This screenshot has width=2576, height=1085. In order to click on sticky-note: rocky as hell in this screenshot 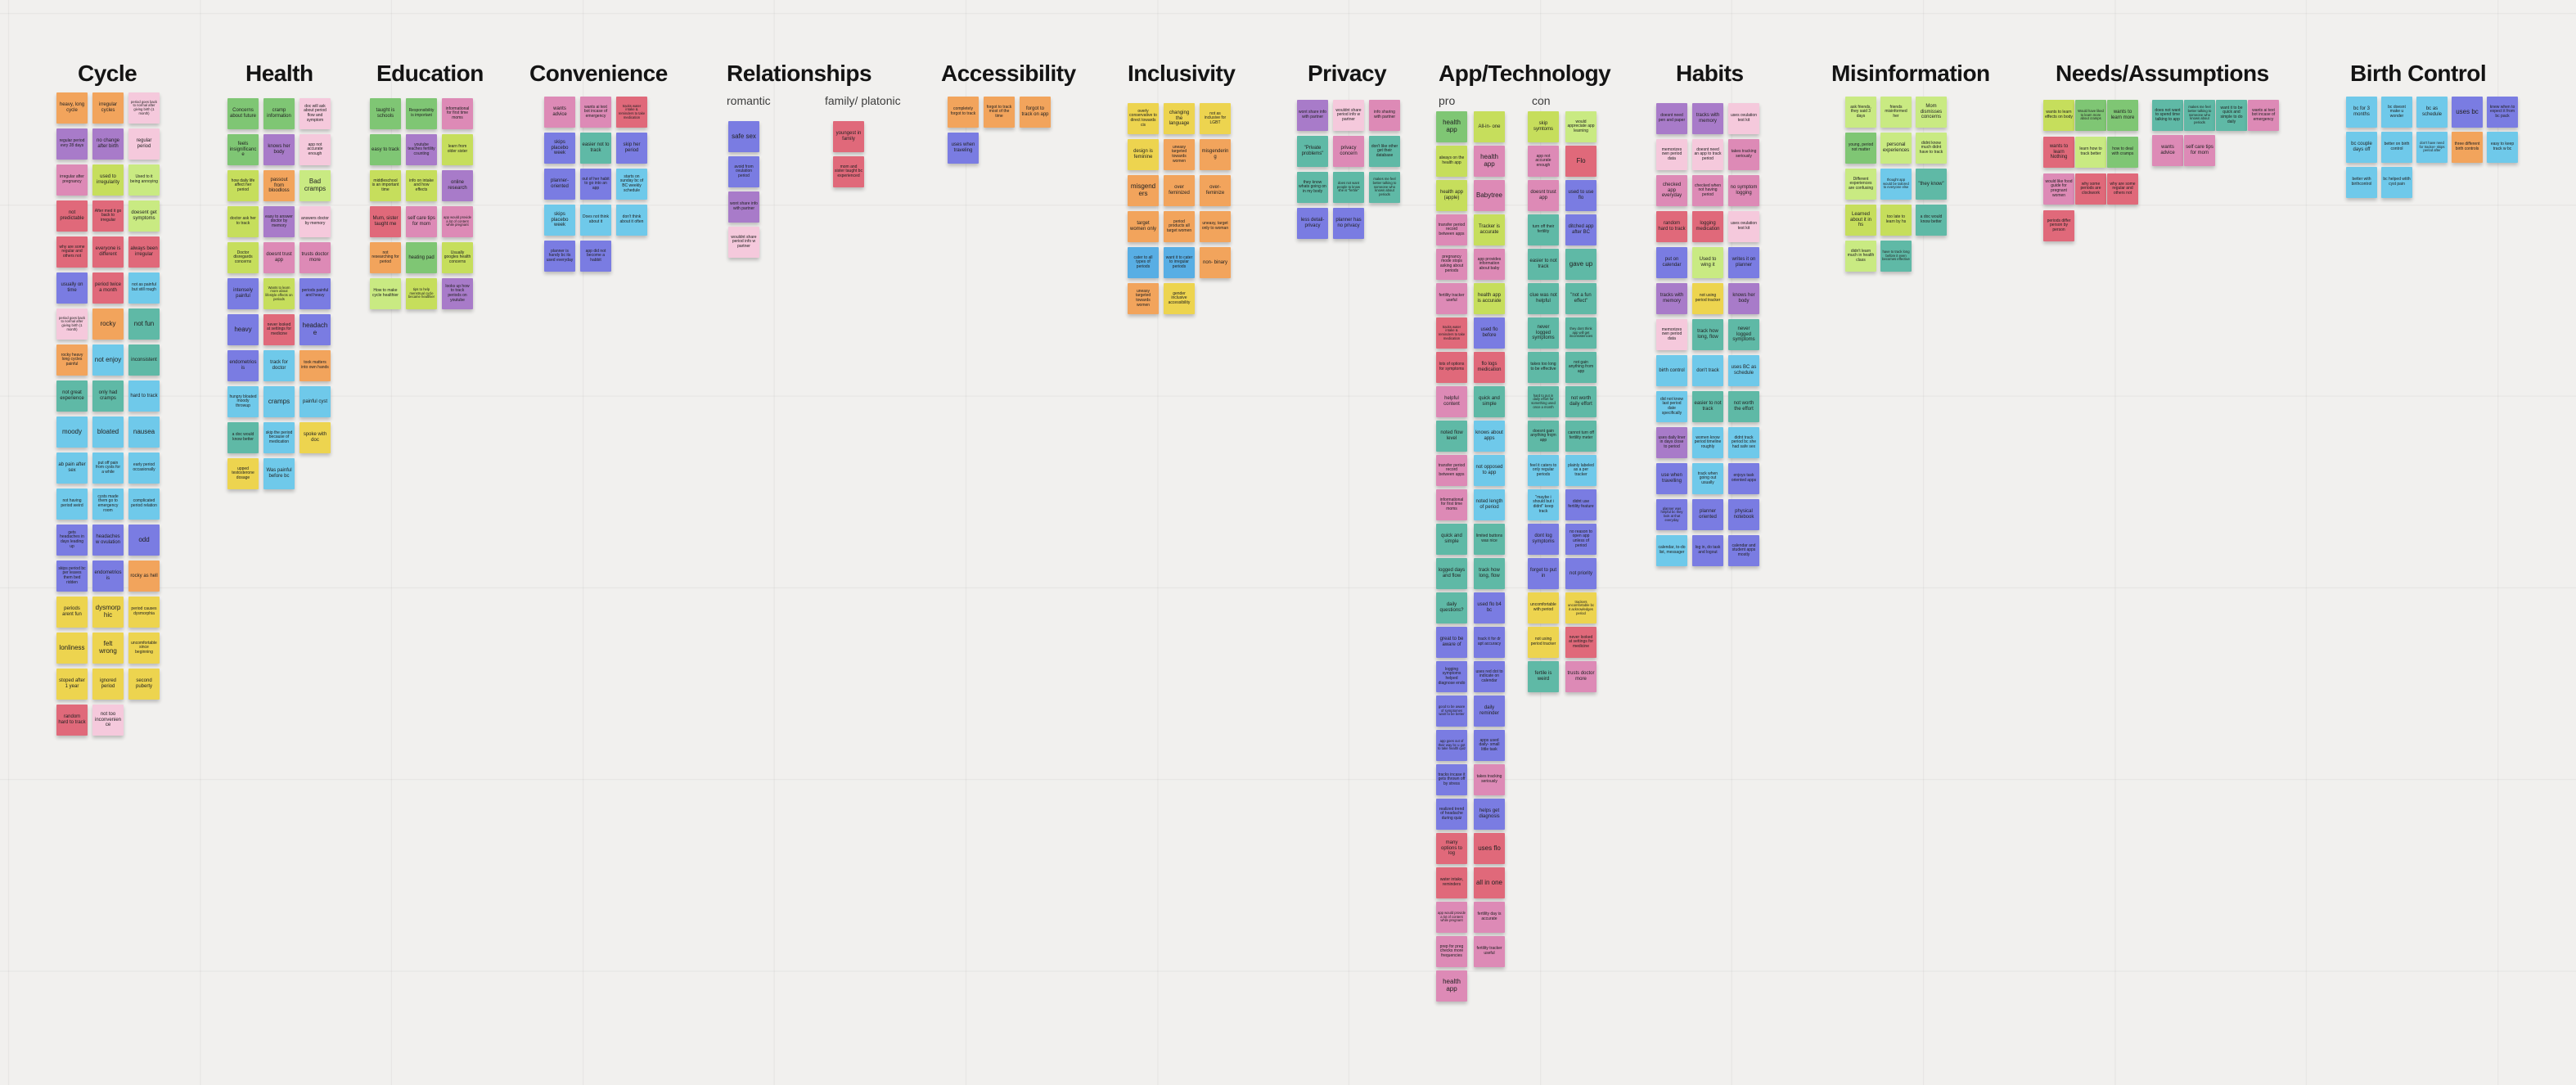, I will do `click(144, 576)`.